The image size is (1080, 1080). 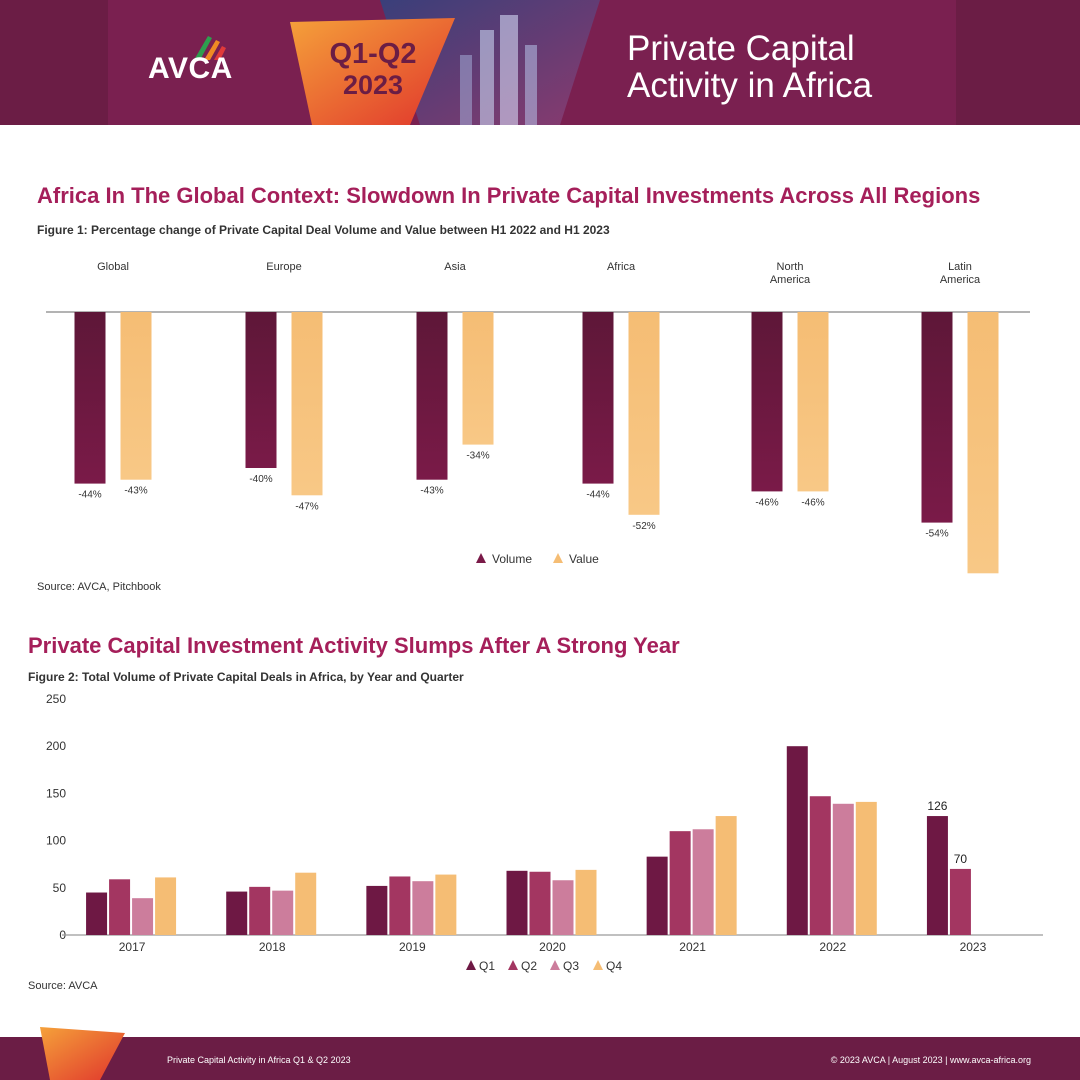 I want to click on y-tick-label: 250, so click(x=56, y=699).